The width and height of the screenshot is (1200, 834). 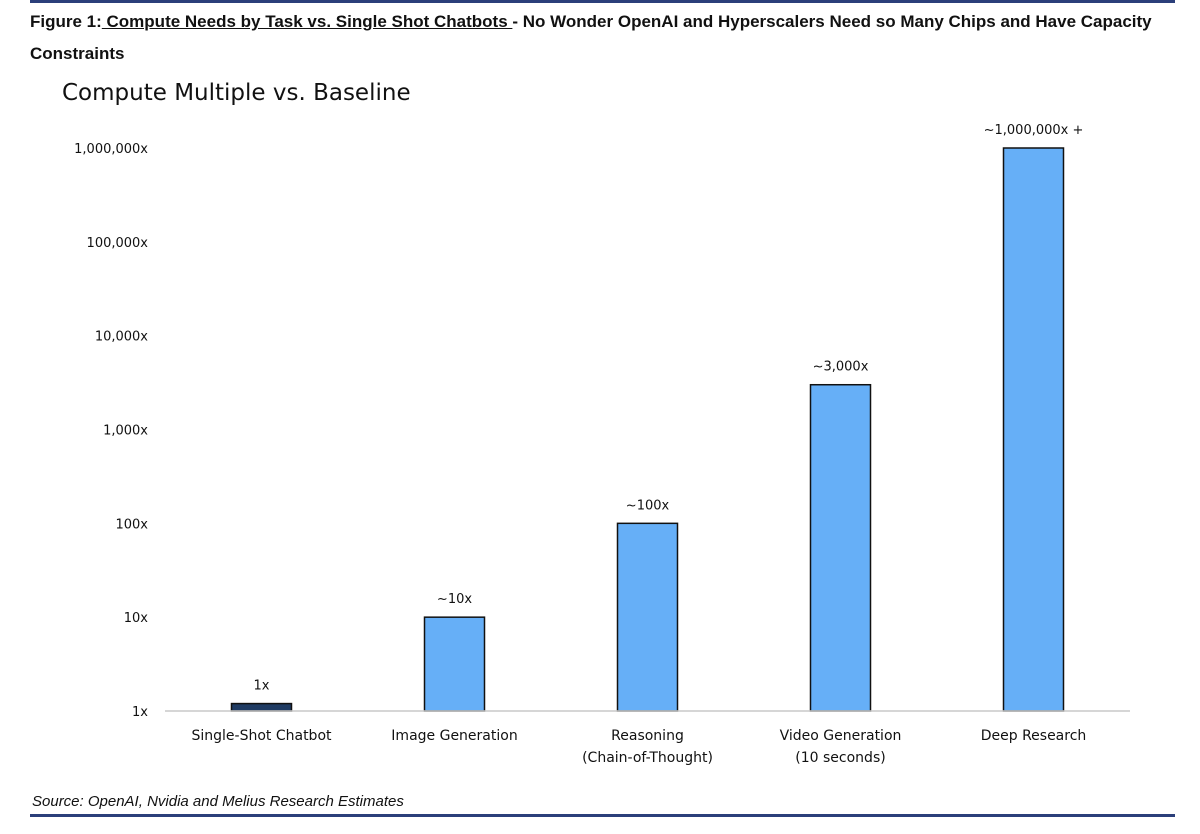 What do you see at coordinates (136, 618) in the screenshot?
I see `y-tick-label: 10x` at bounding box center [136, 618].